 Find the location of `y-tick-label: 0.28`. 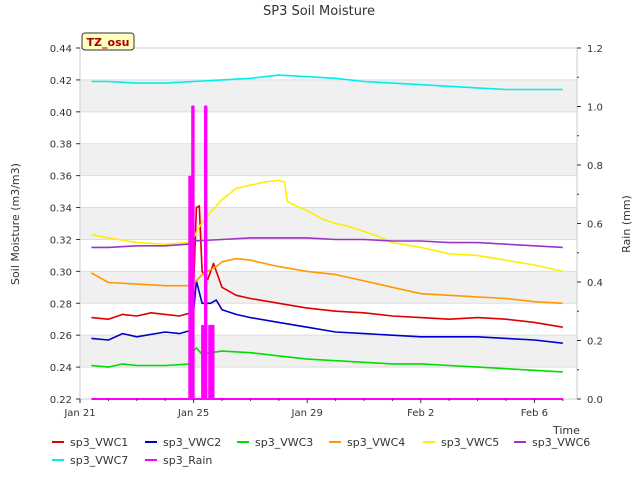

y-tick-label: 0.28 is located at coordinates (61, 304).